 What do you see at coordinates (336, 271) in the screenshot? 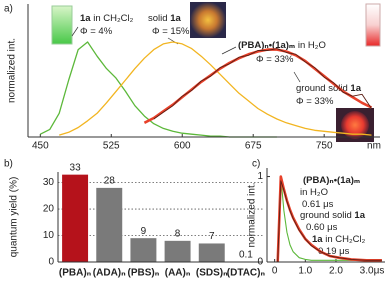
I see `x-tick-label: 2.0` at bounding box center [336, 271].